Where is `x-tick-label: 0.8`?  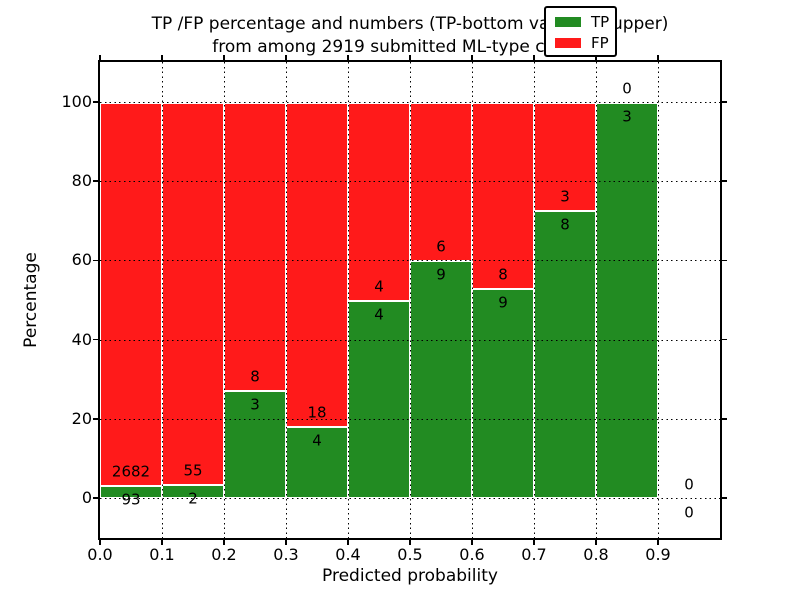 x-tick-label: 0.8 is located at coordinates (596, 554).